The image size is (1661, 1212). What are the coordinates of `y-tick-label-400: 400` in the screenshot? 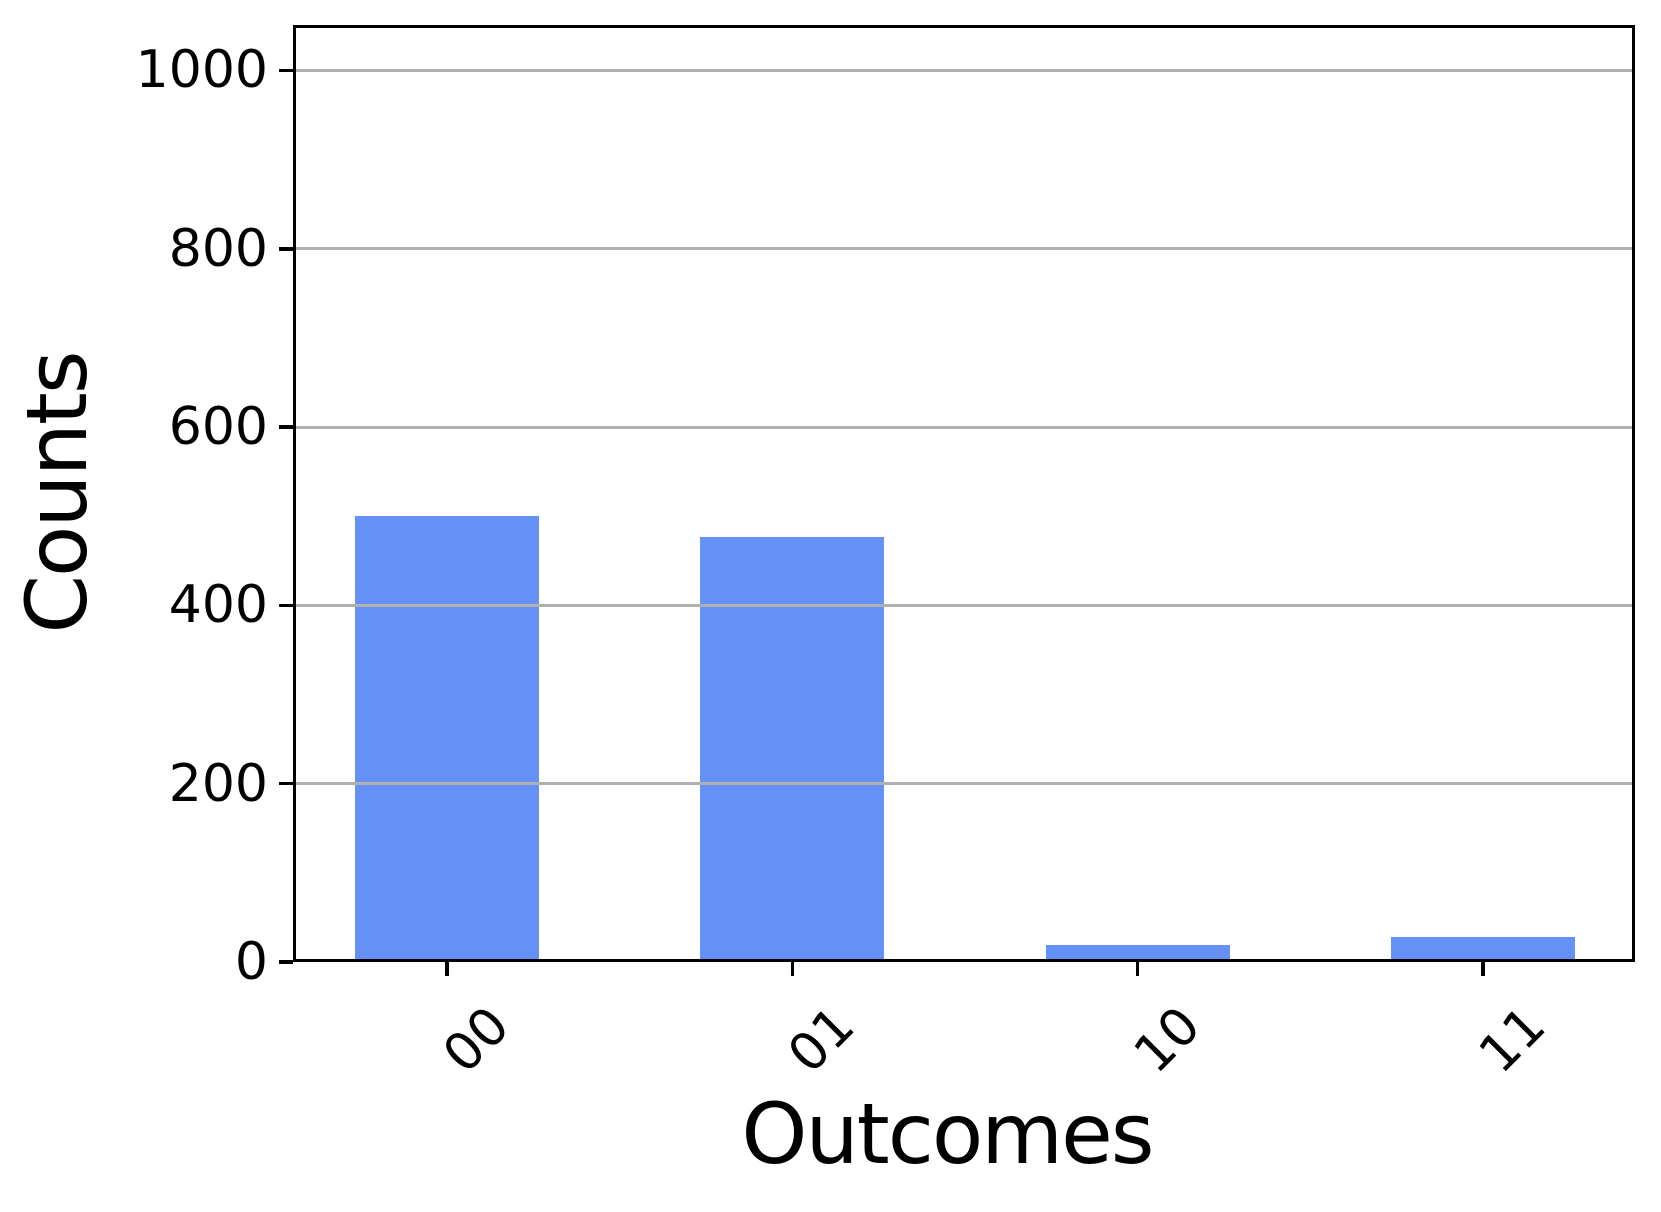 It's located at (218, 605).